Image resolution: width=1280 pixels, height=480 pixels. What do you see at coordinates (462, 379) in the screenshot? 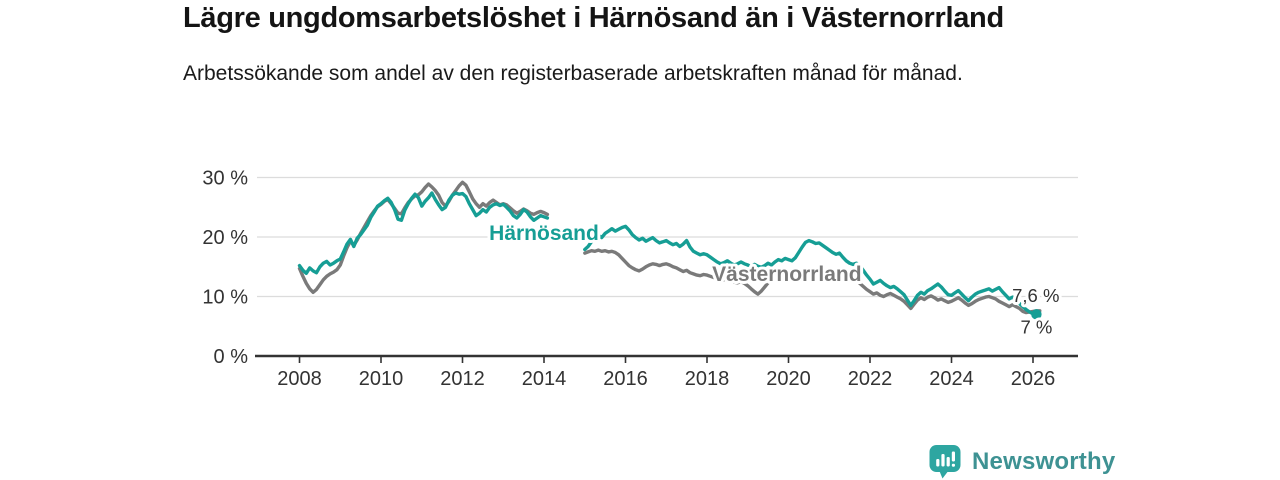
I see `x-axis-tick-label: 2012` at bounding box center [462, 379].